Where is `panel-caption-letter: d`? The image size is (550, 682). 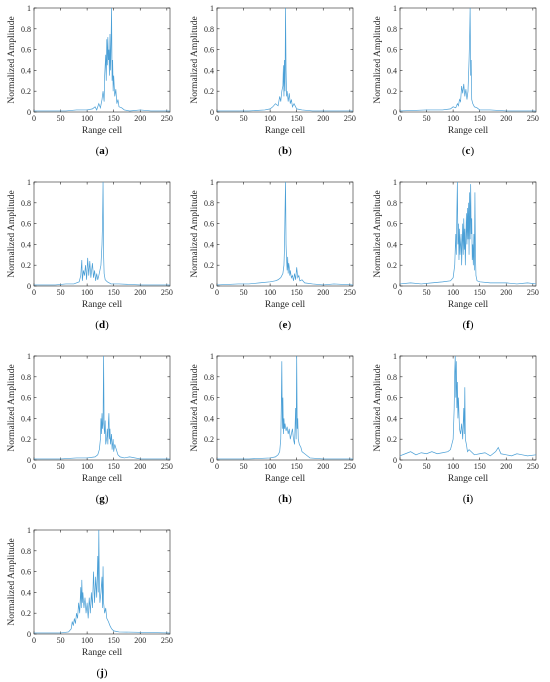
panel-caption-letter: d is located at coordinates (102, 325).